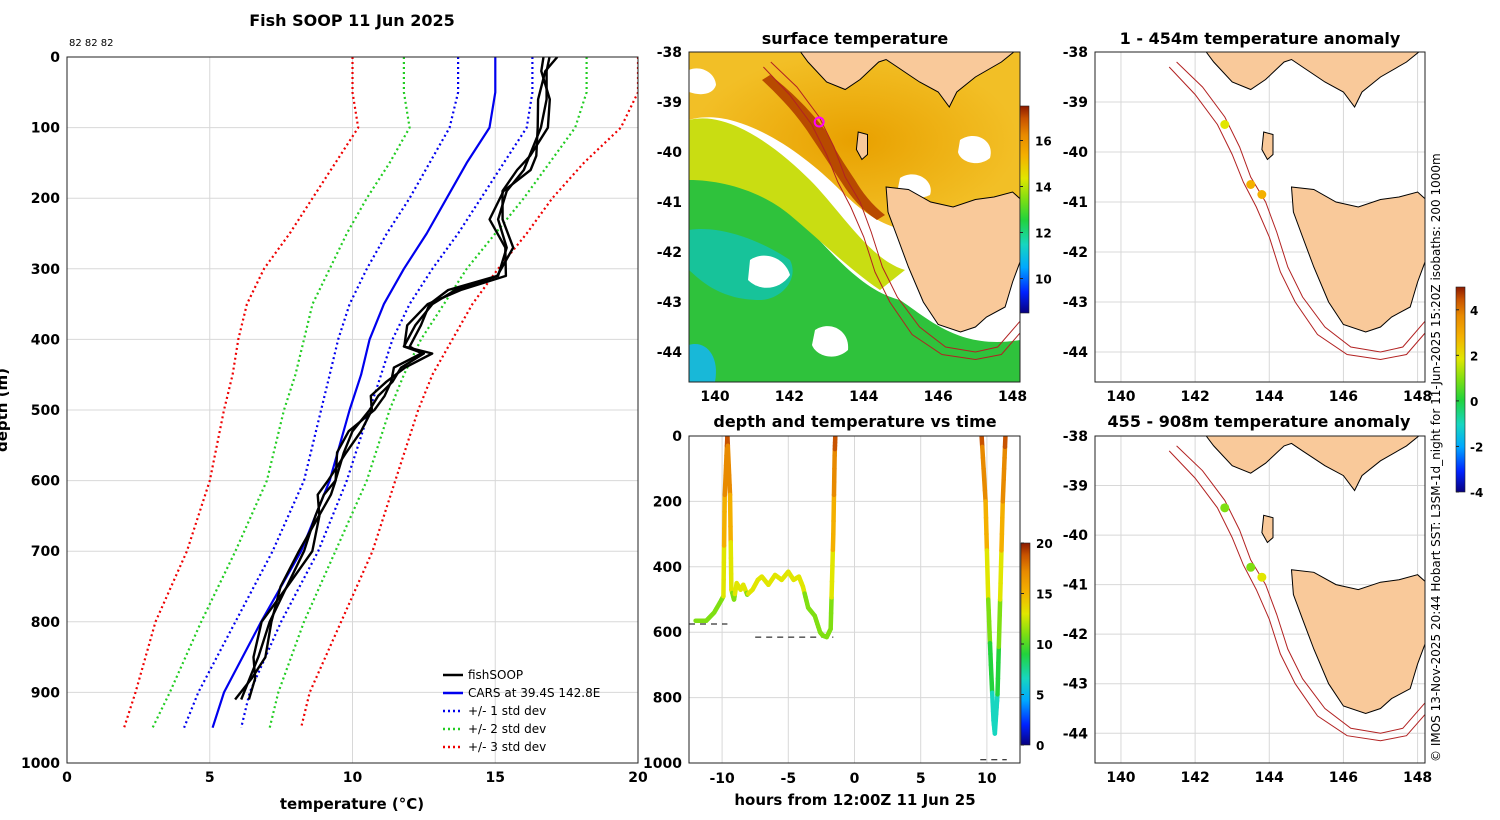 The image size is (1500, 820). I want to click on sst-cold-patch, so click(702, 363).